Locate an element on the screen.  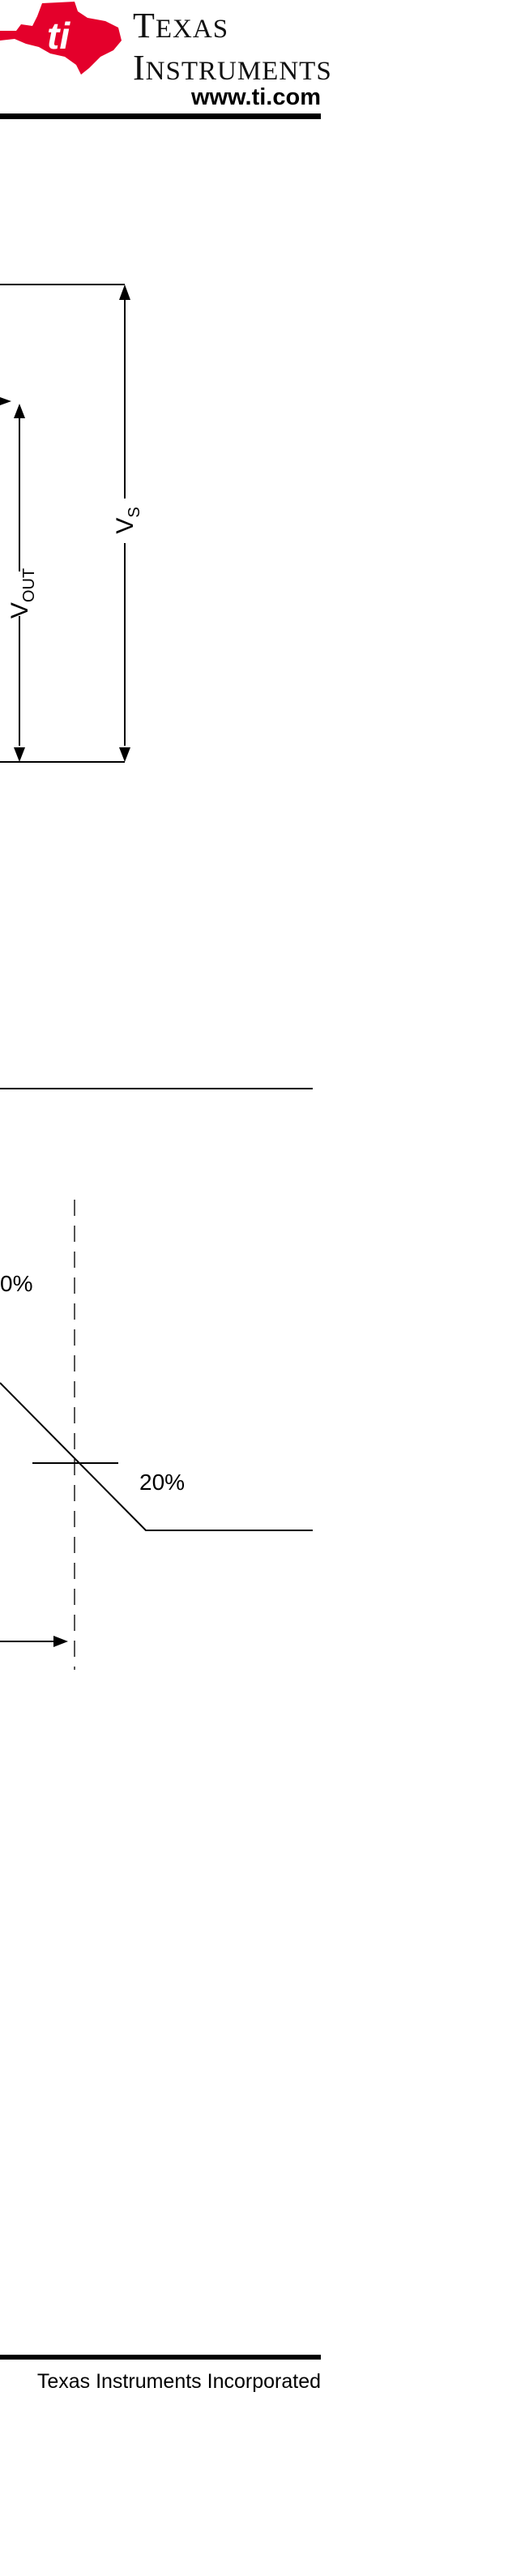
footer-rule is located at coordinates (160, 2357).